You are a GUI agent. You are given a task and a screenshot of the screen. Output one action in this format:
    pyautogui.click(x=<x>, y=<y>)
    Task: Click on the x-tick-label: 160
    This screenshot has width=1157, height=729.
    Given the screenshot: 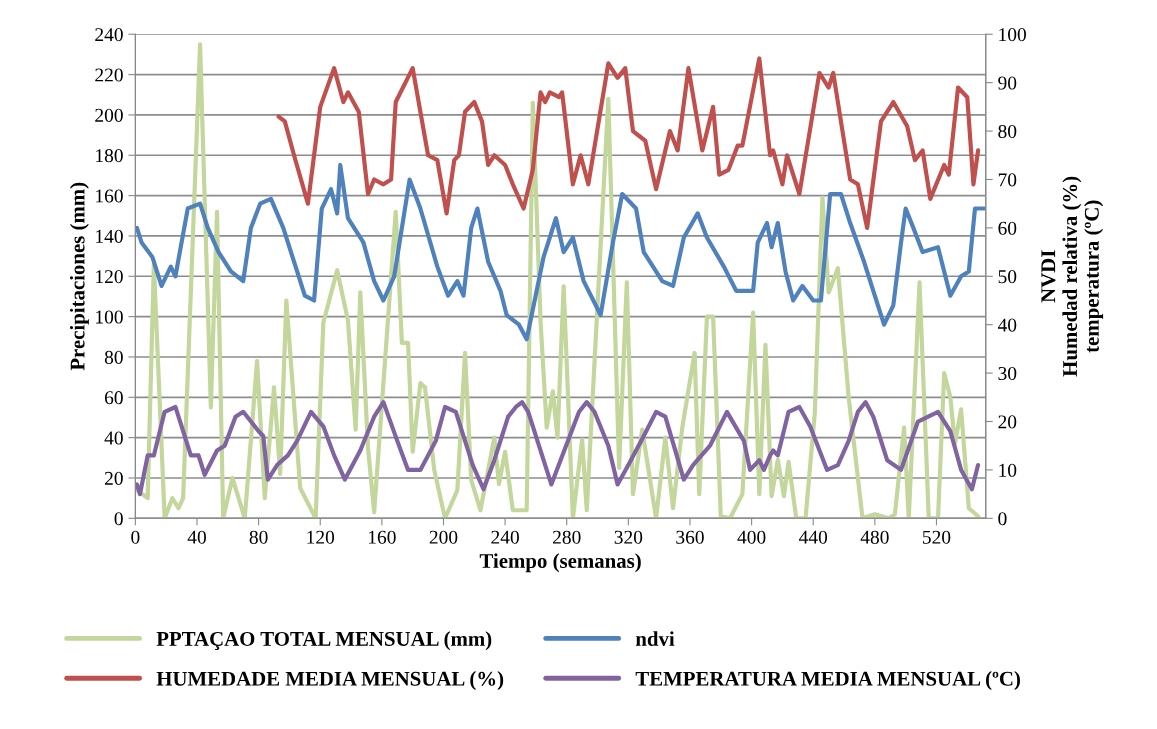 What is the action you would take?
    pyautogui.click(x=382, y=537)
    